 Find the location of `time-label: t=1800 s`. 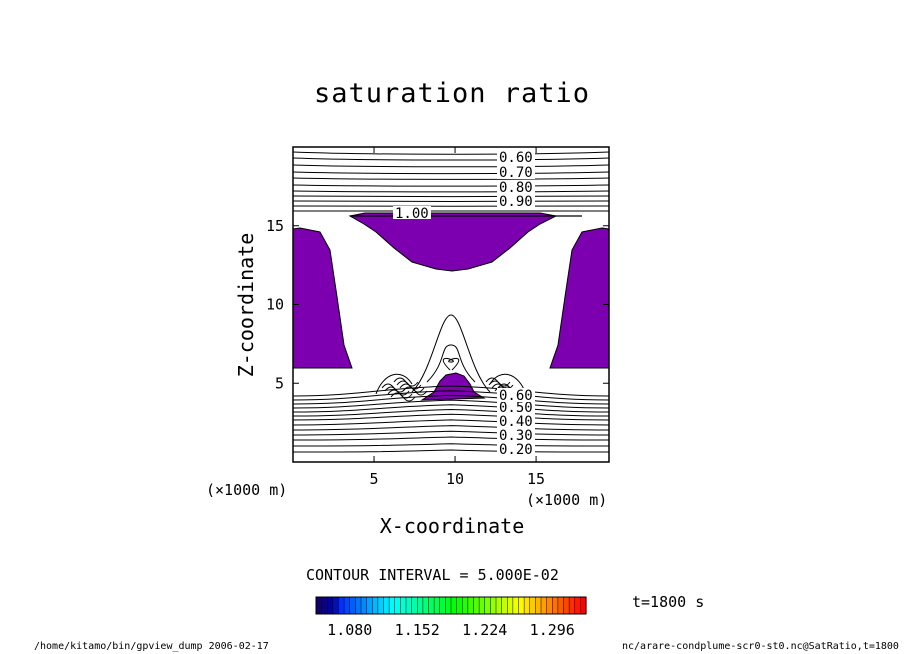

time-label: t=1800 s is located at coordinates (668, 602).